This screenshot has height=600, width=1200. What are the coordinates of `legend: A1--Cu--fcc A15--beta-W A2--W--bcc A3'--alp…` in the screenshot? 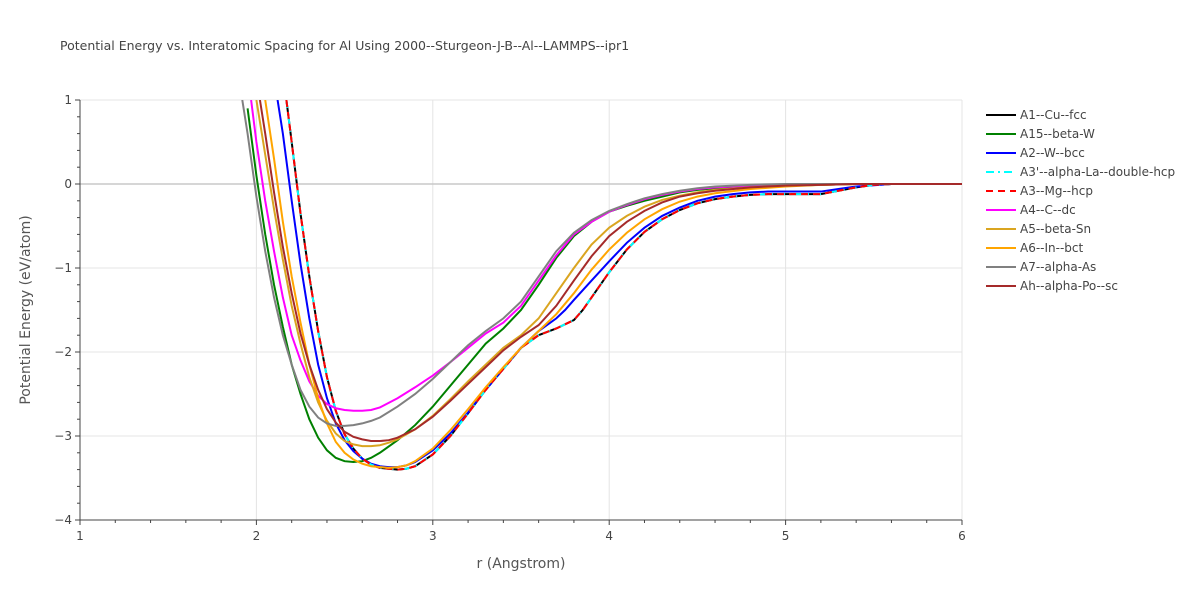 It's located at (1080, 200).